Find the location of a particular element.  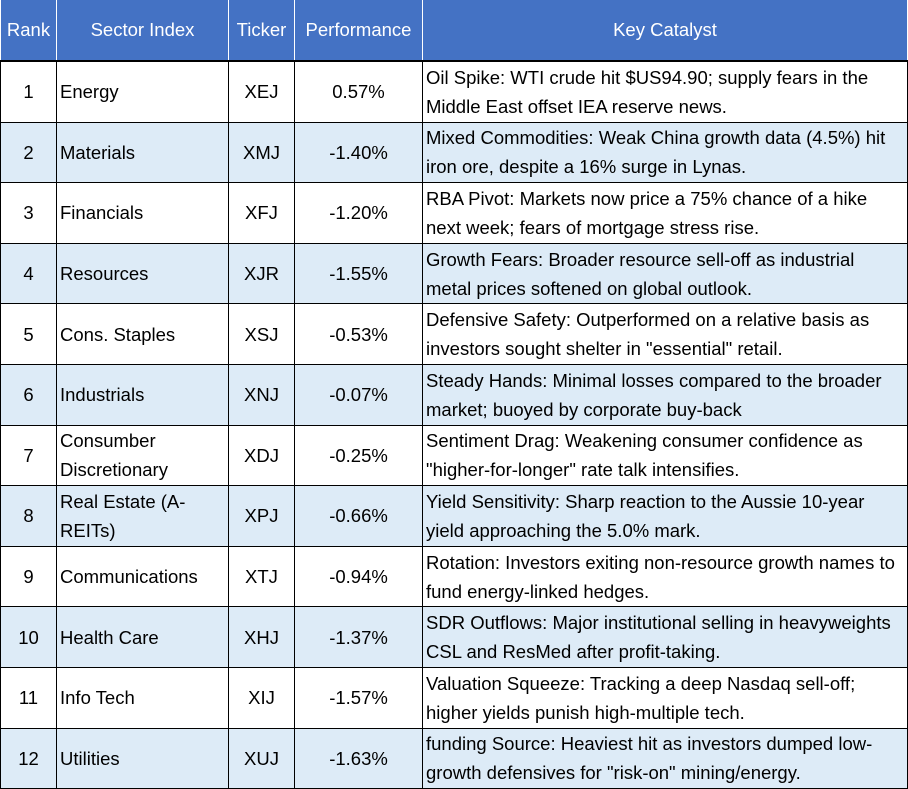

ticker-cell: XTJ is located at coordinates (261, 576).